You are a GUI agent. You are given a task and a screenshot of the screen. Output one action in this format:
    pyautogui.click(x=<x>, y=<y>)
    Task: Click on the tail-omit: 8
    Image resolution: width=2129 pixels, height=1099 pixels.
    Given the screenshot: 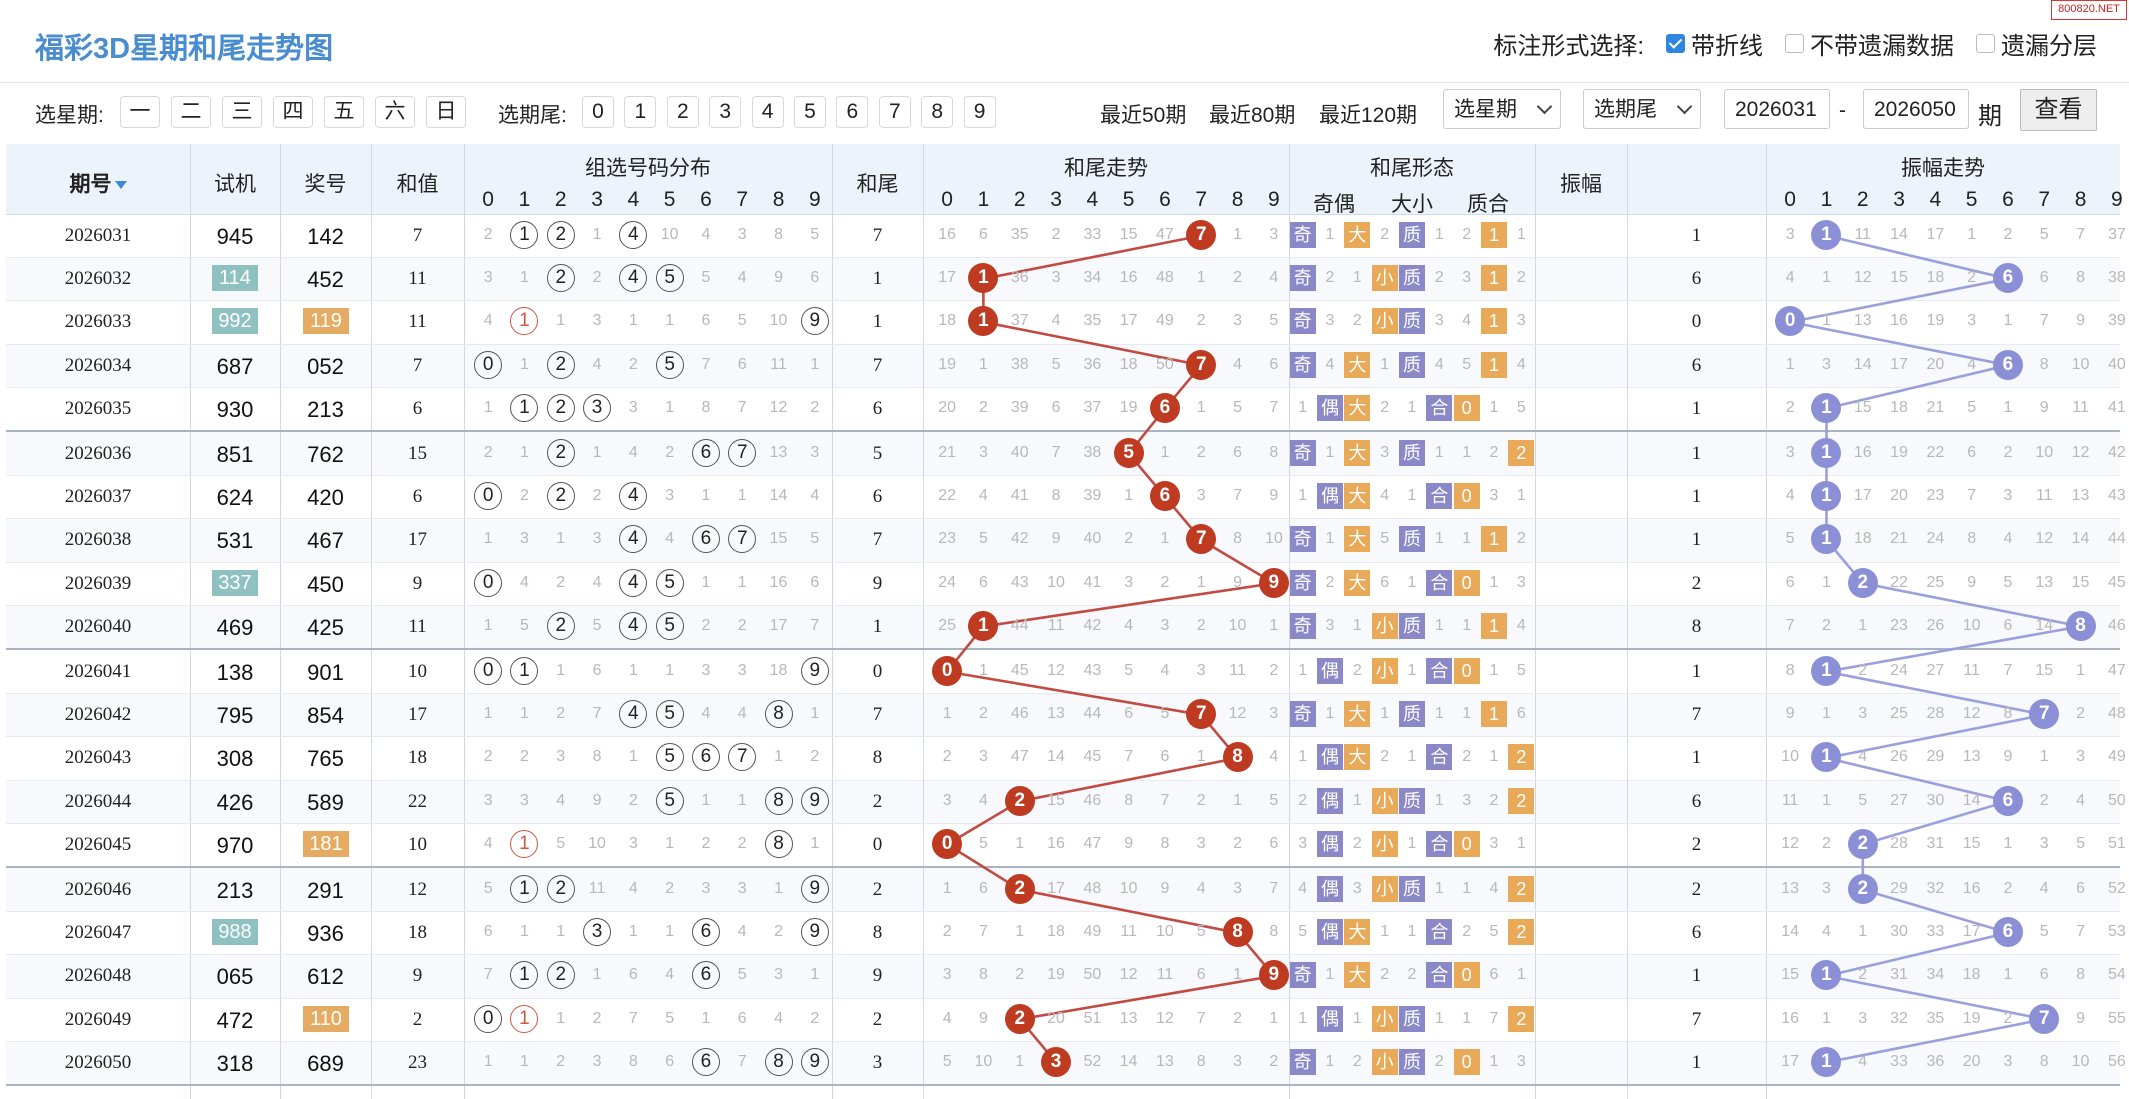 What is the action you would take?
    pyautogui.click(x=1237, y=539)
    